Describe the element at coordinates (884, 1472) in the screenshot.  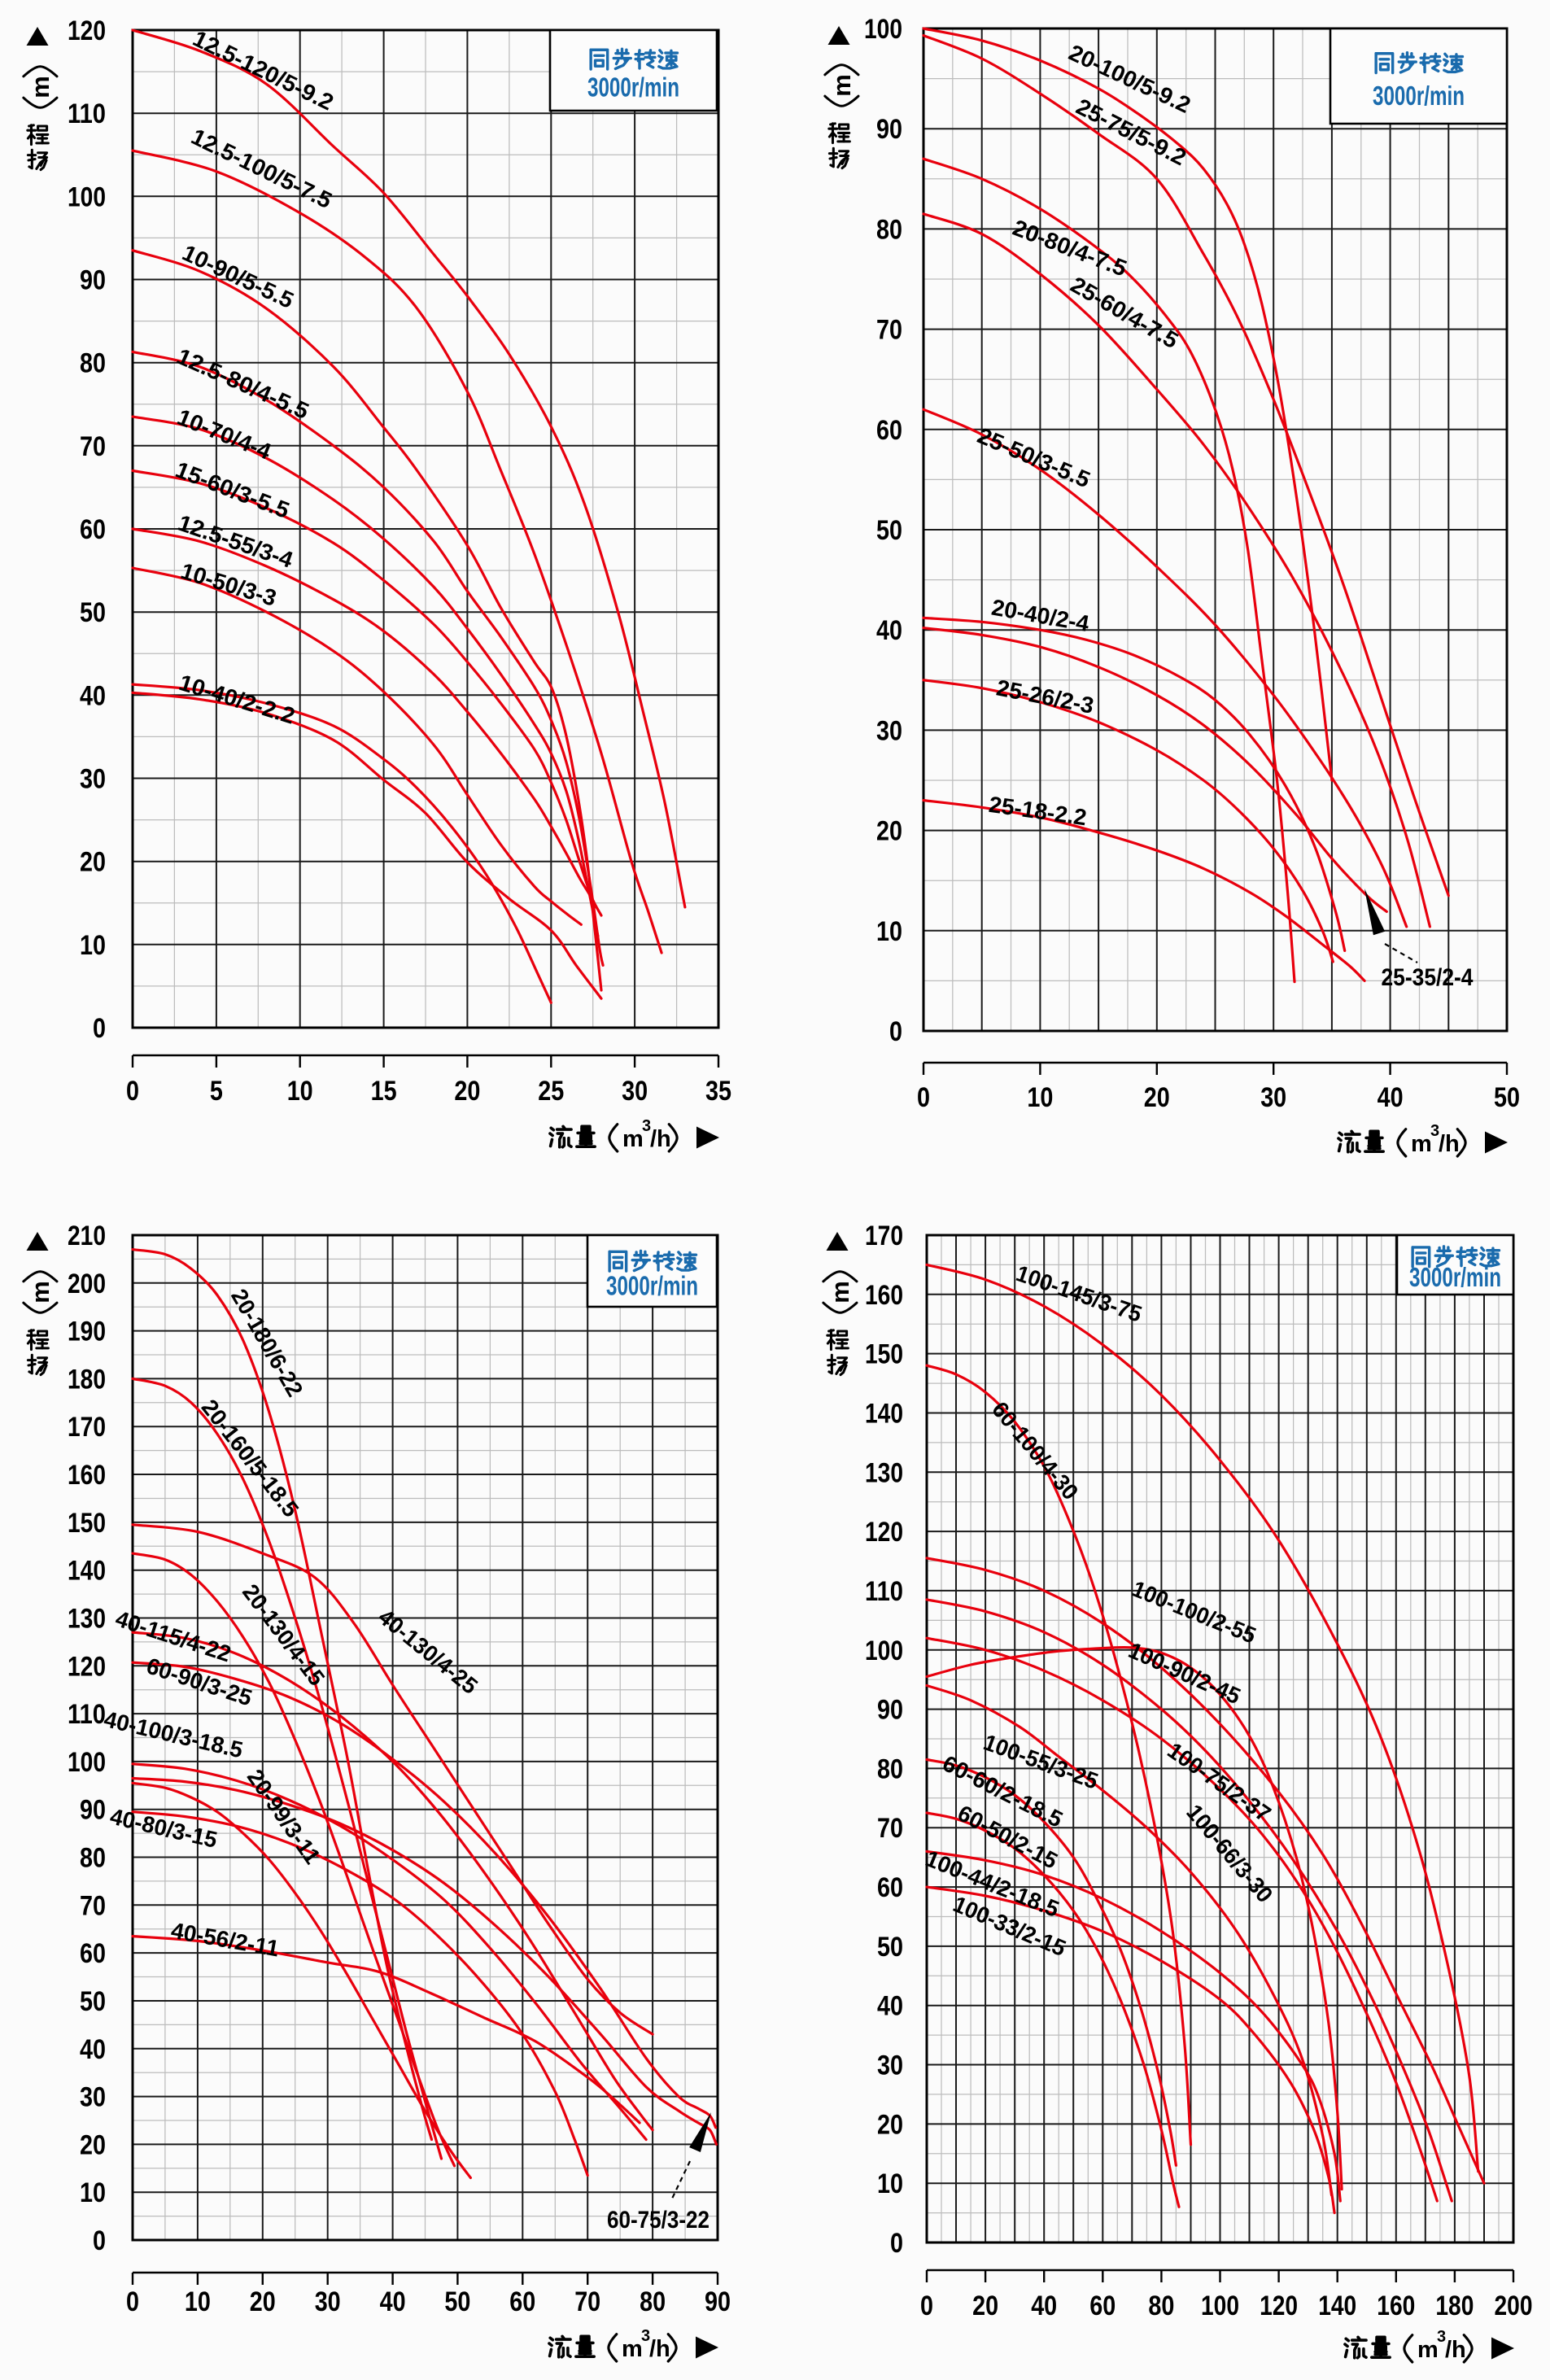
I see `svg-text: 130` at that location.